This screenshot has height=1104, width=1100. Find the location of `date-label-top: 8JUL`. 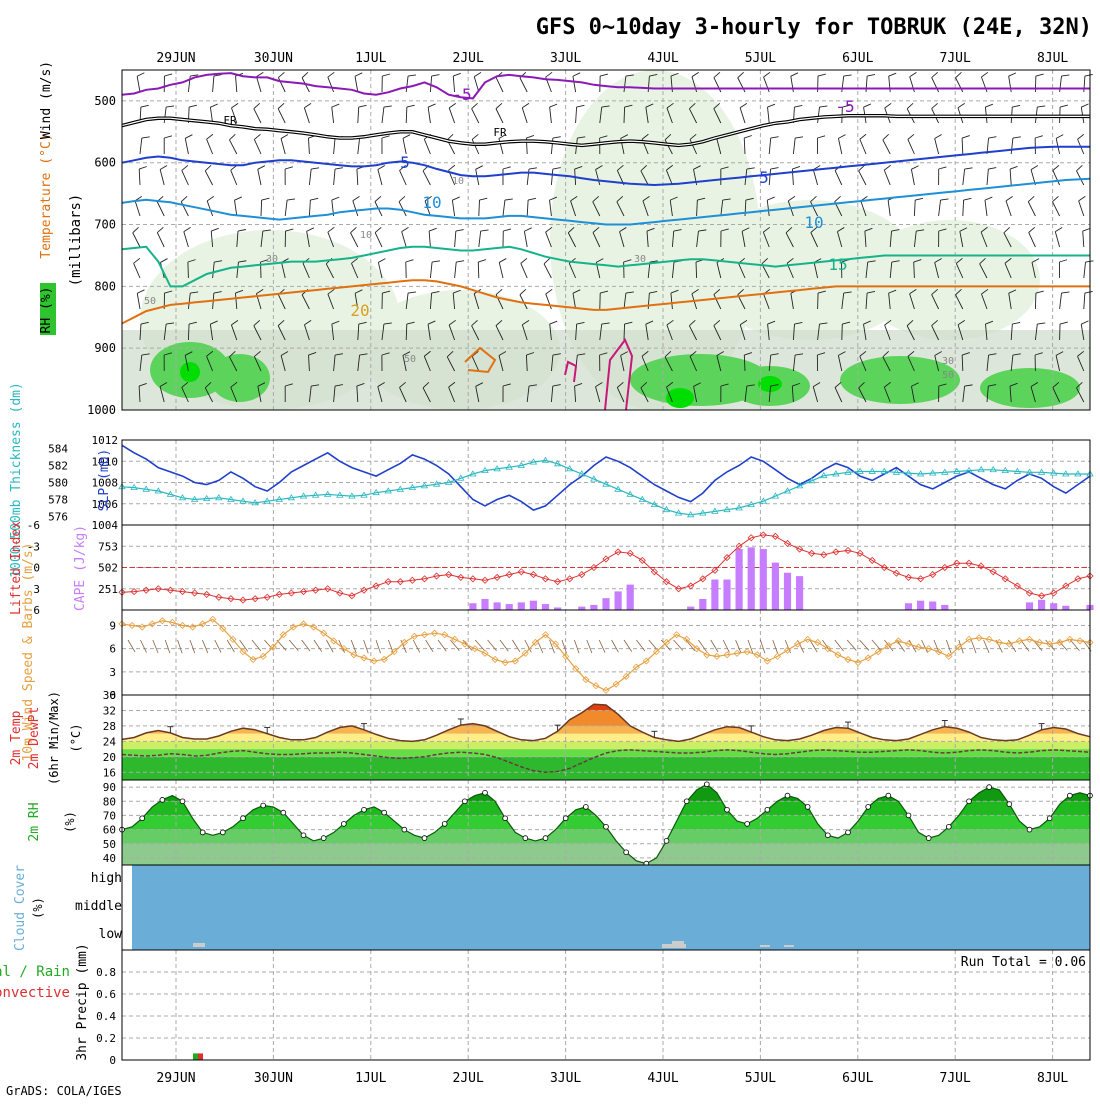

date-label-top: 8JUL is located at coordinates (1052, 58).